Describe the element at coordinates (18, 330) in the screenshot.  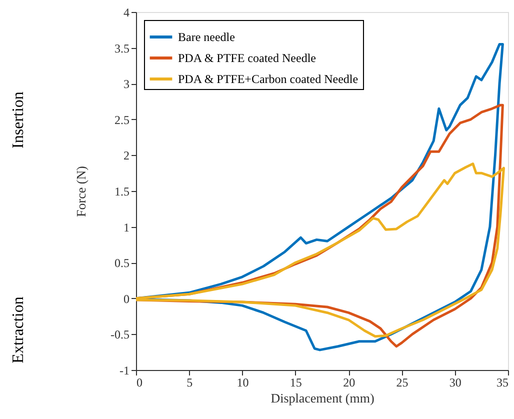
I see `text: Extraction` at that location.